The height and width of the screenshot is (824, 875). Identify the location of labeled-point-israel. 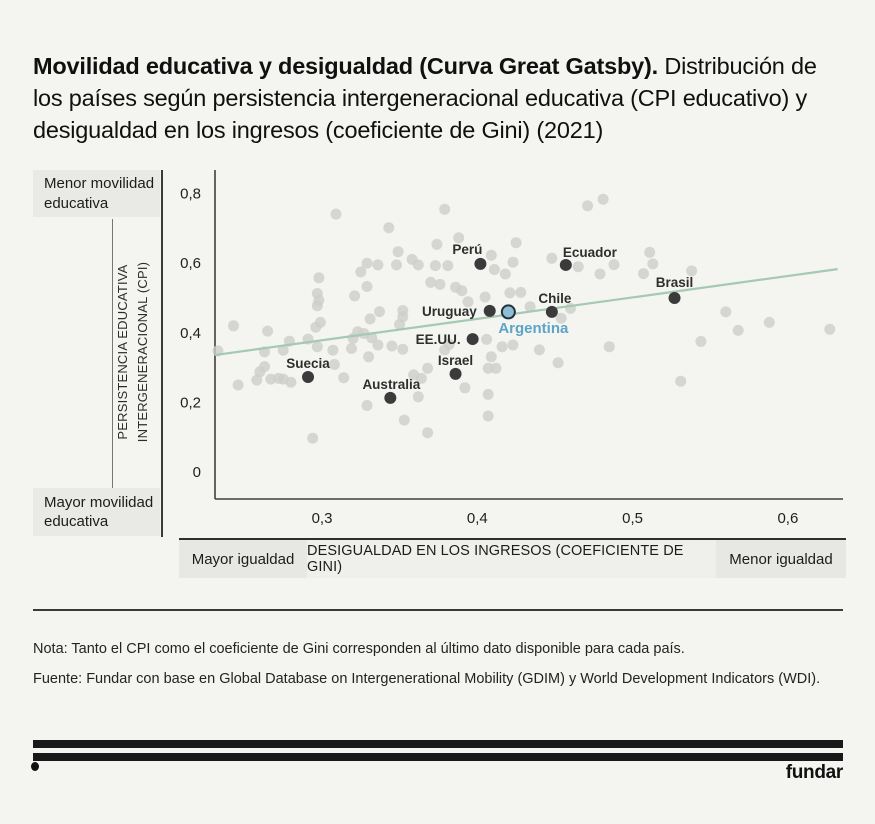
(455, 373).